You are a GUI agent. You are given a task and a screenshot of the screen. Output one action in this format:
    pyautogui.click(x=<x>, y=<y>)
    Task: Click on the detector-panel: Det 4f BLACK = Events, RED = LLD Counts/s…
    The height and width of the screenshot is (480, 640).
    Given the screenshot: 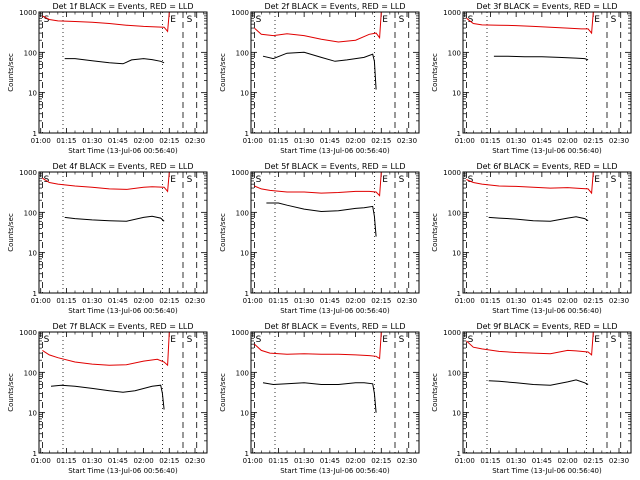 What is the action you would take?
    pyautogui.click(x=107, y=238)
    